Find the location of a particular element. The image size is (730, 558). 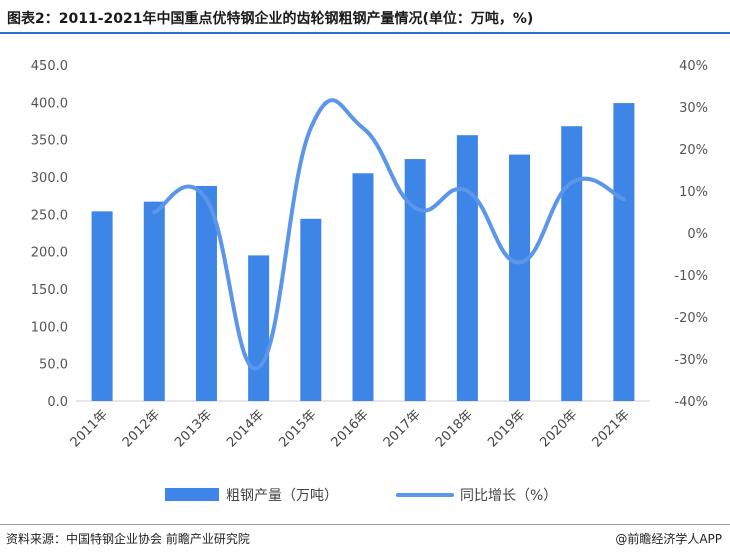

x-tick-label: 2013年 is located at coordinates (193, 428).